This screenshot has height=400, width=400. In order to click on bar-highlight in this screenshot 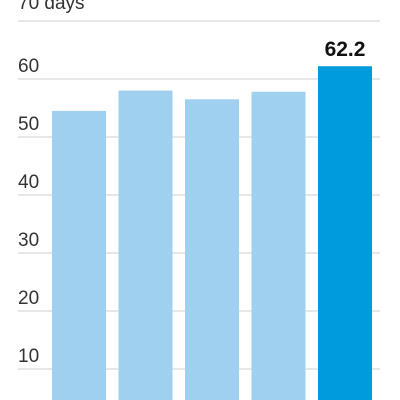, I will do `click(345, 233)`.